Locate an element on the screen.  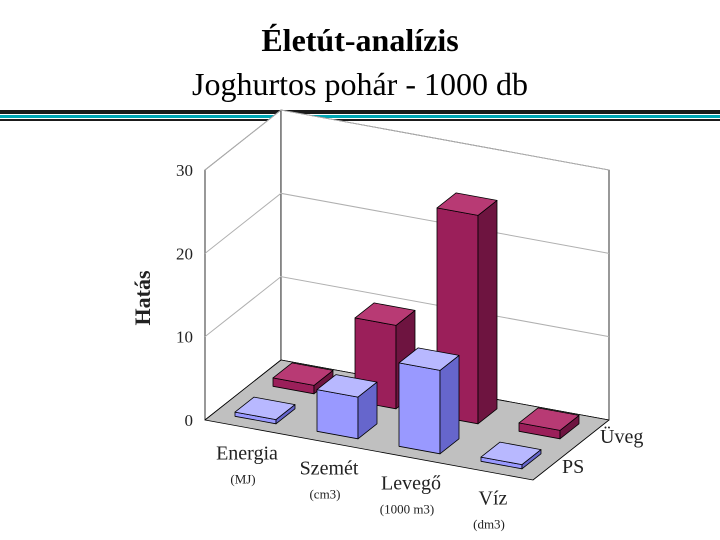
slide-subtitle: Joghurtos pohár - 1000 db is located at coordinates (360, 84).